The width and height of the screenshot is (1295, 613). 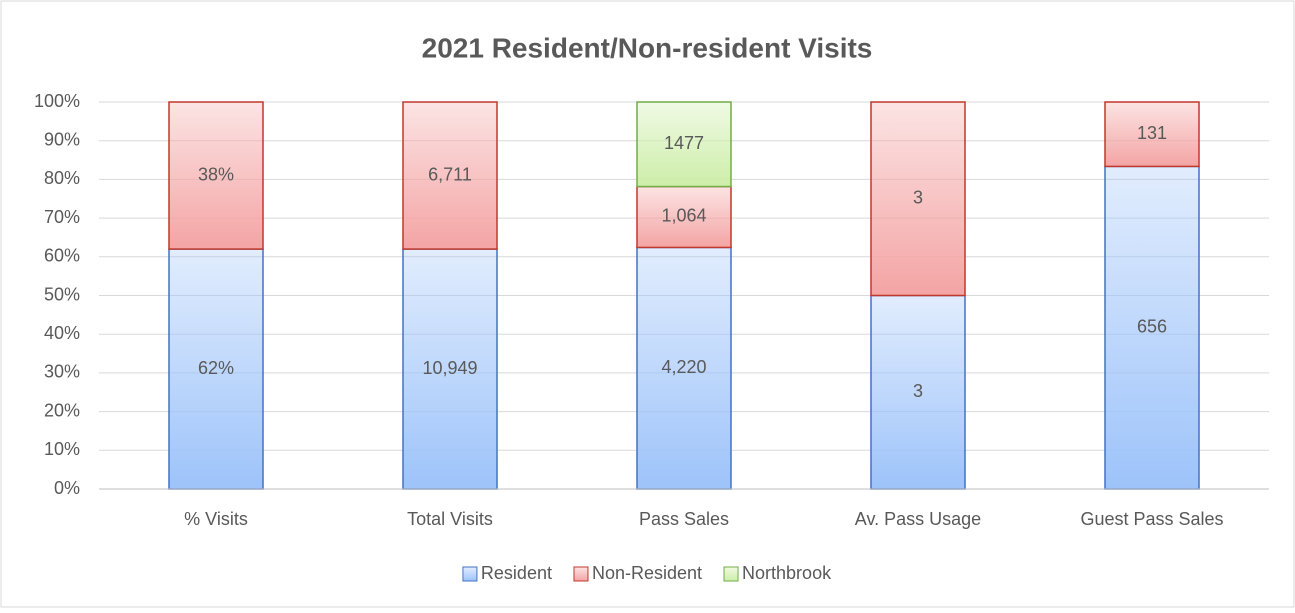 I want to click on y-tick-label: 40%, so click(x=62, y=333).